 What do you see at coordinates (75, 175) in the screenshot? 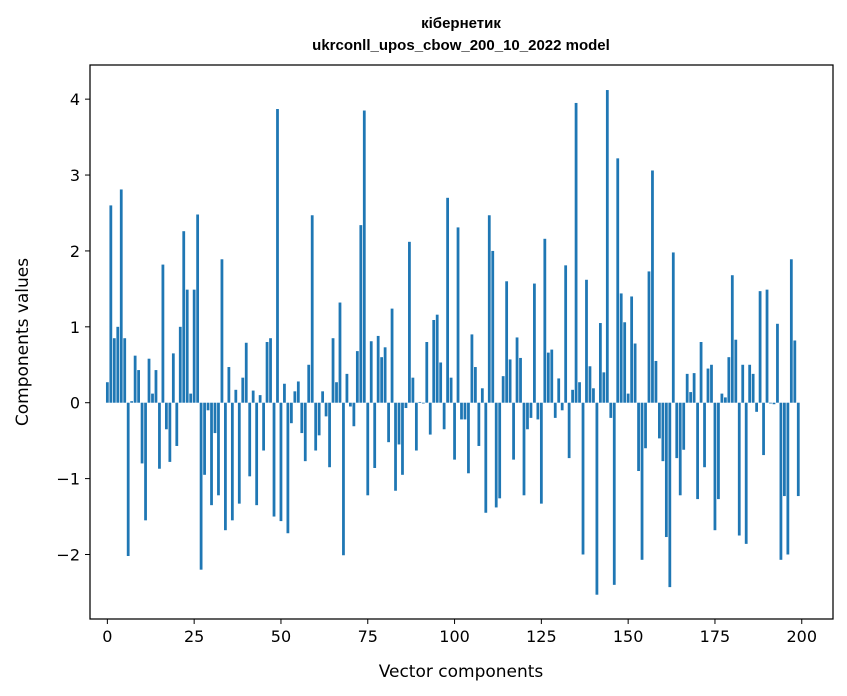
I see `y-tick-label: 3` at bounding box center [75, 175].